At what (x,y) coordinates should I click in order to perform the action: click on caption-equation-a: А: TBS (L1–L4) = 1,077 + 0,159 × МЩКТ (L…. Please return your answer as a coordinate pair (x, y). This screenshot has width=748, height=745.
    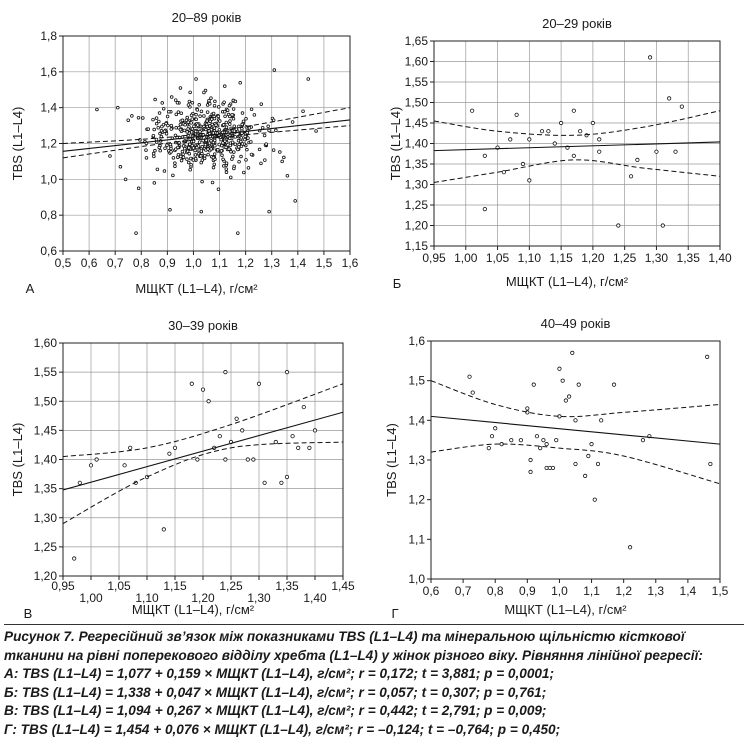
    Looking at the image, I should click on (279, 674).